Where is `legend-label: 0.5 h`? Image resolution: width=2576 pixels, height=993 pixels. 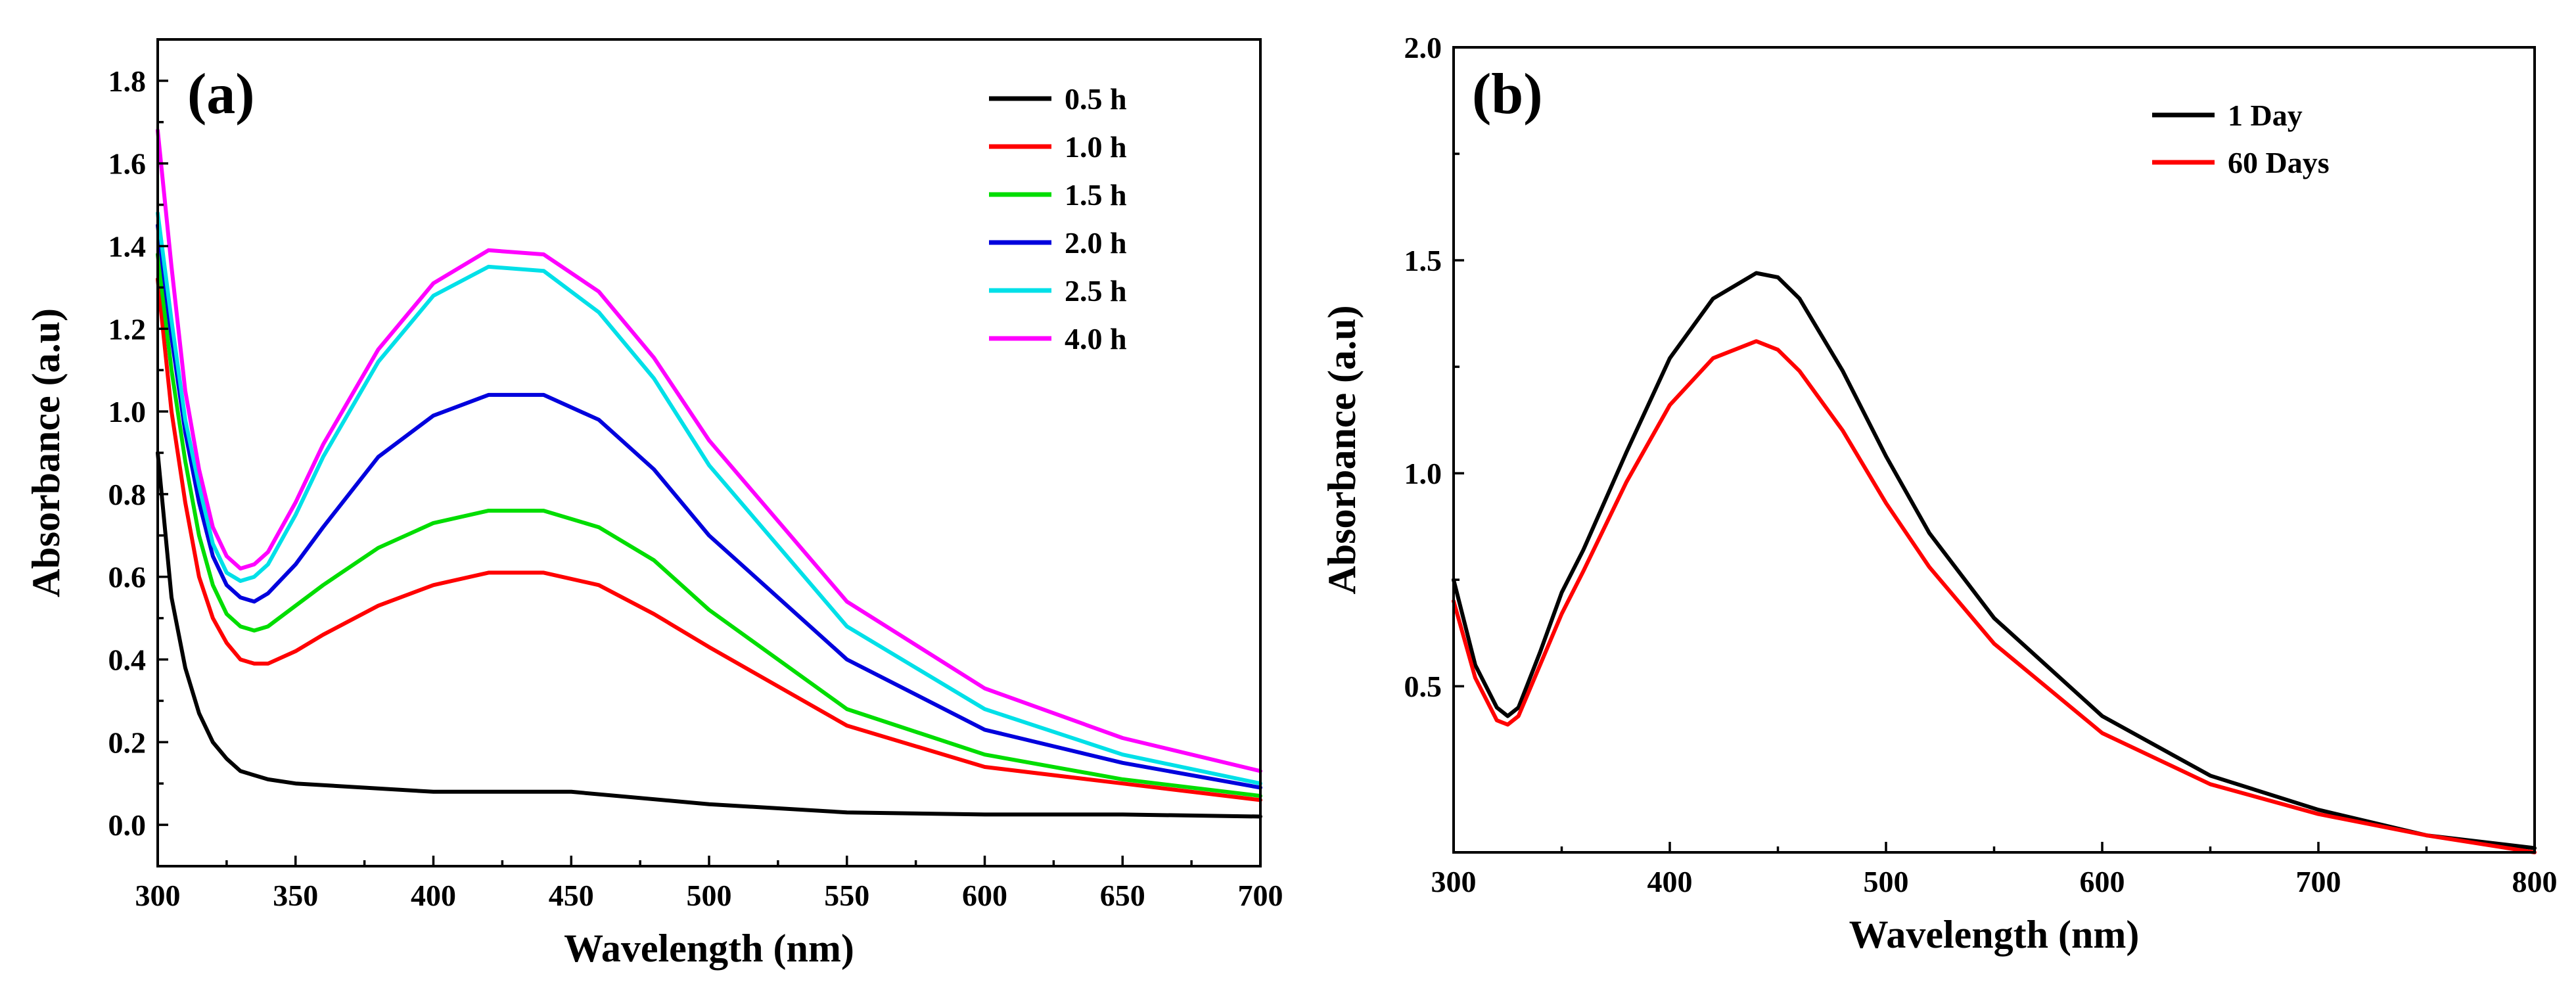 legend-label: 0.5 h is located at coordinates (1096, 99).